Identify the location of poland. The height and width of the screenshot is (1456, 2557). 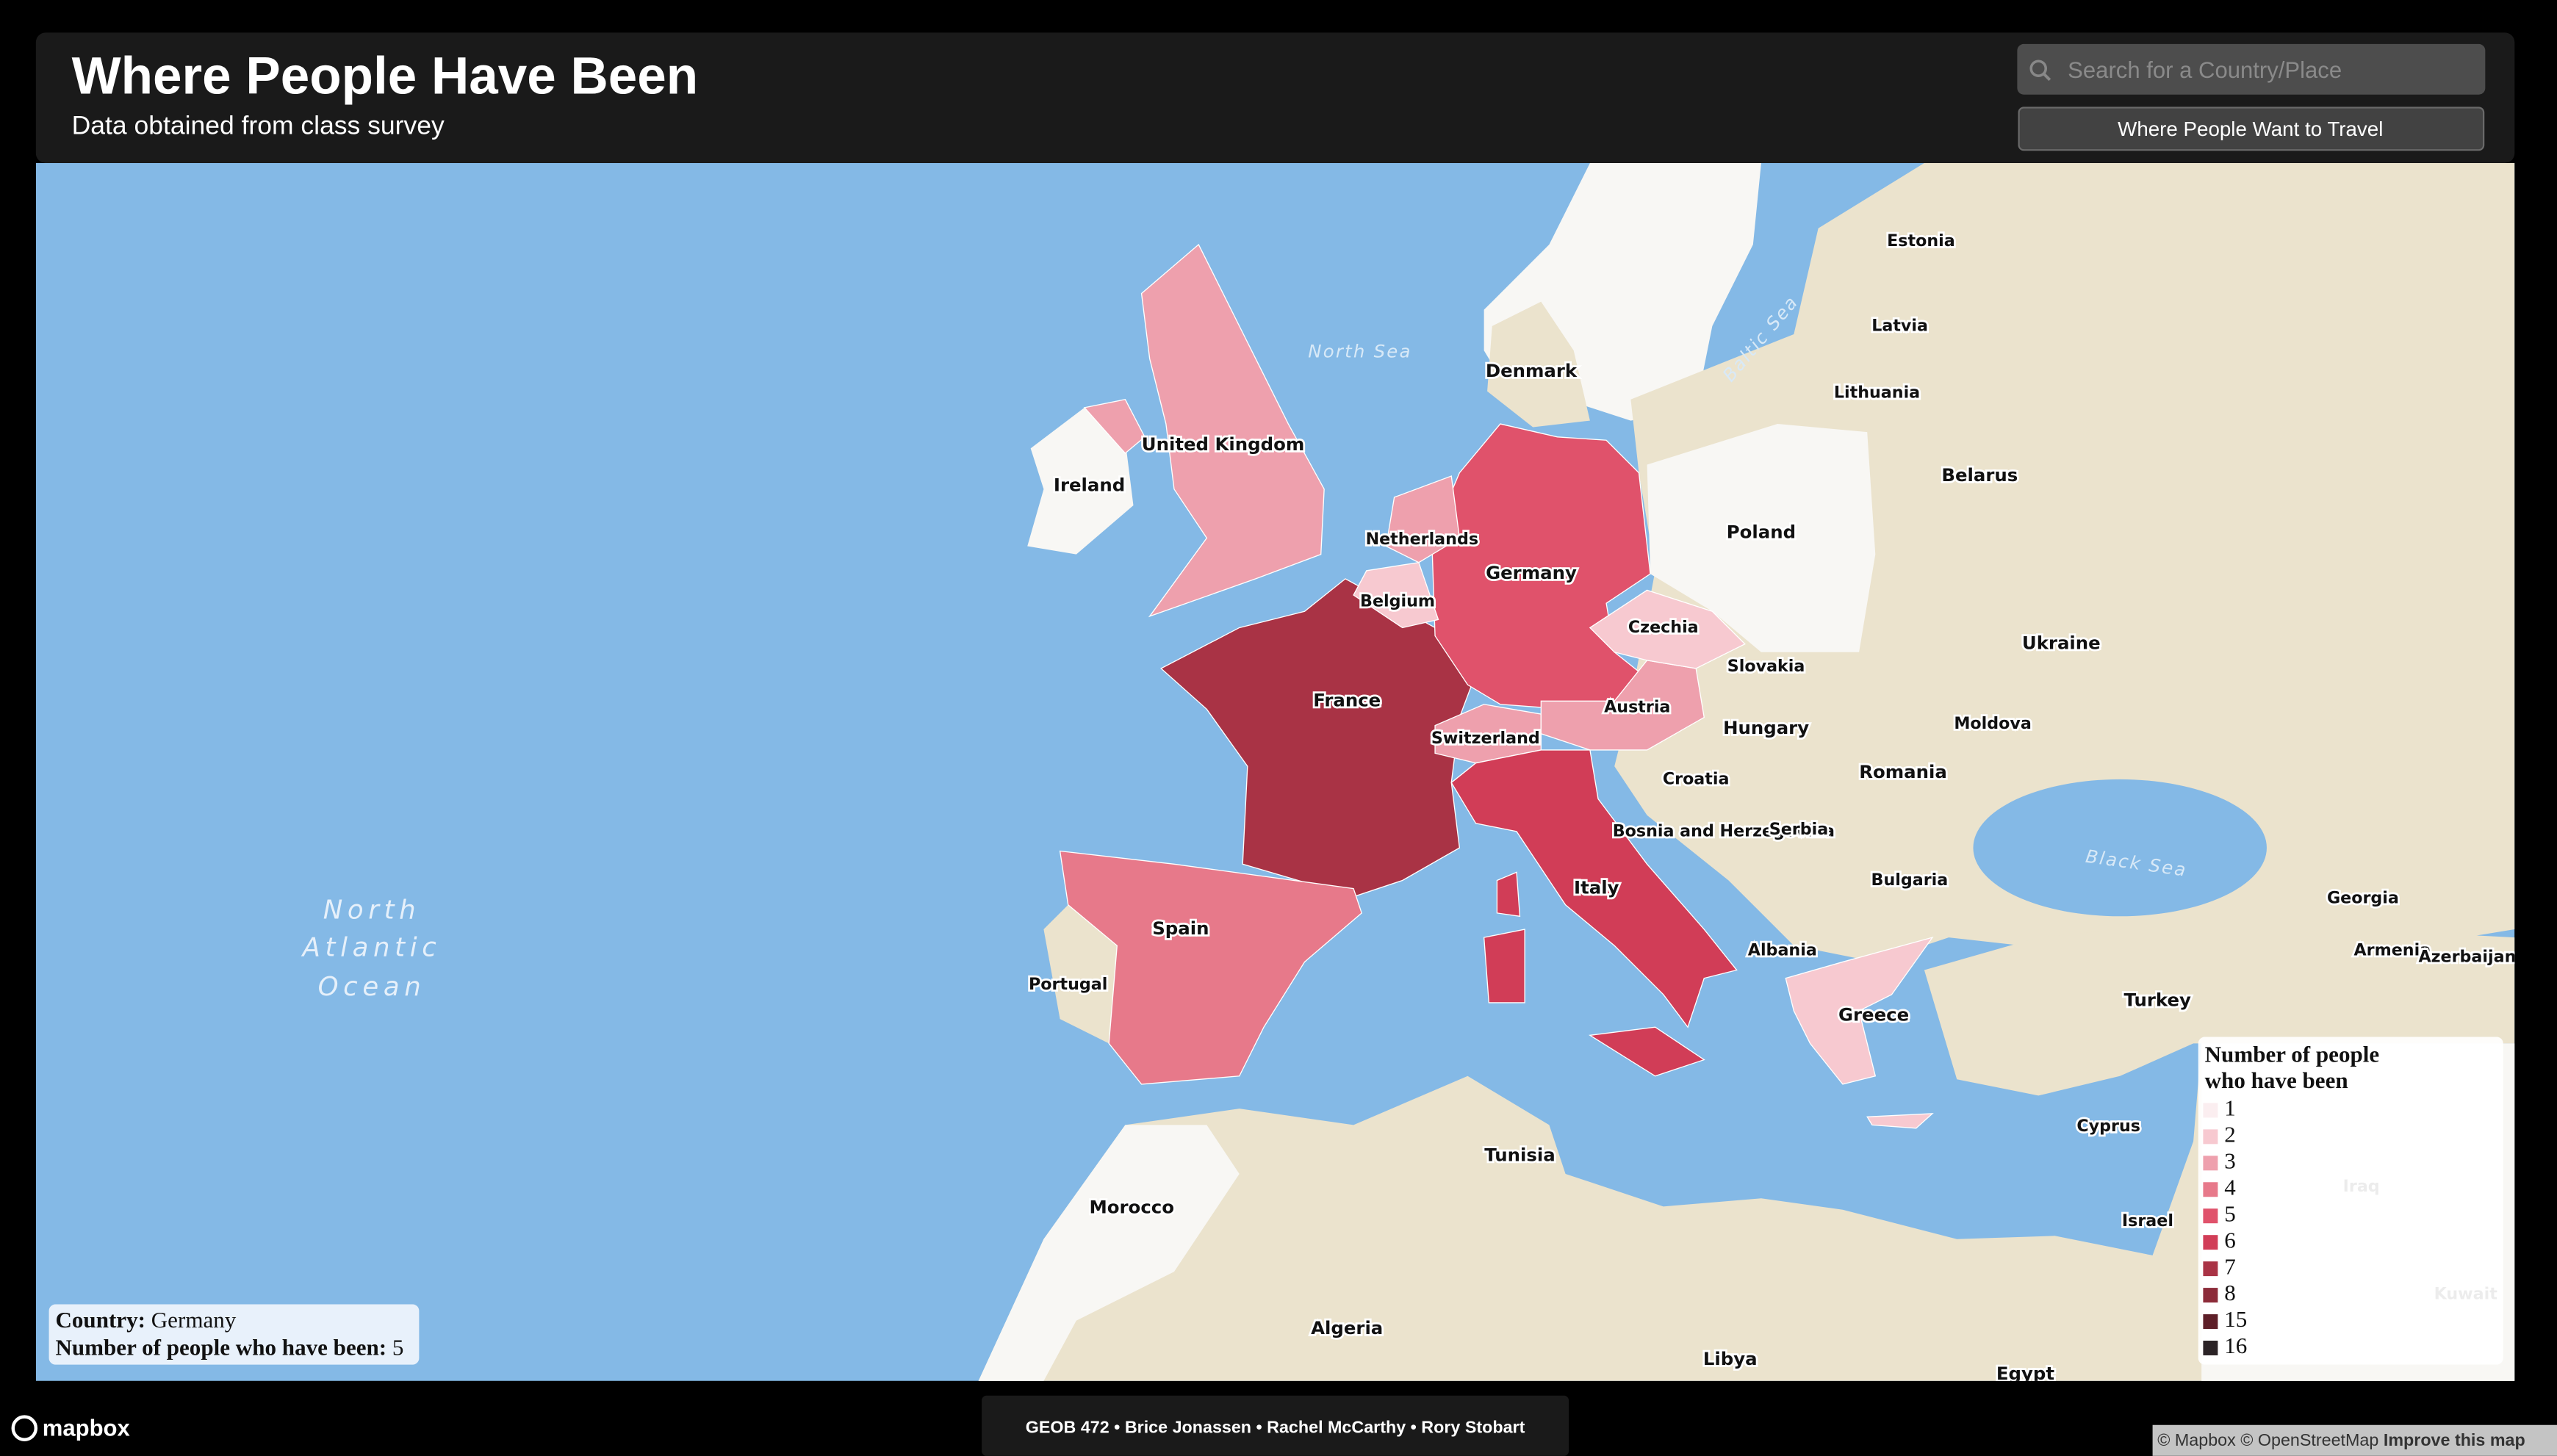
(1761, 538).